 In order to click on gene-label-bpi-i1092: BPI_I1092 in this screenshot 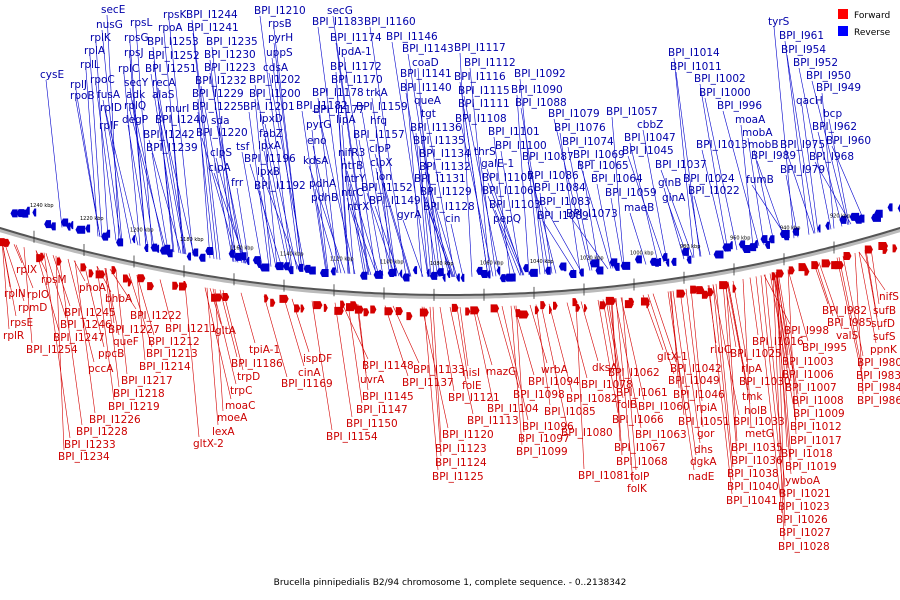, I will do `click(540, 74)`.